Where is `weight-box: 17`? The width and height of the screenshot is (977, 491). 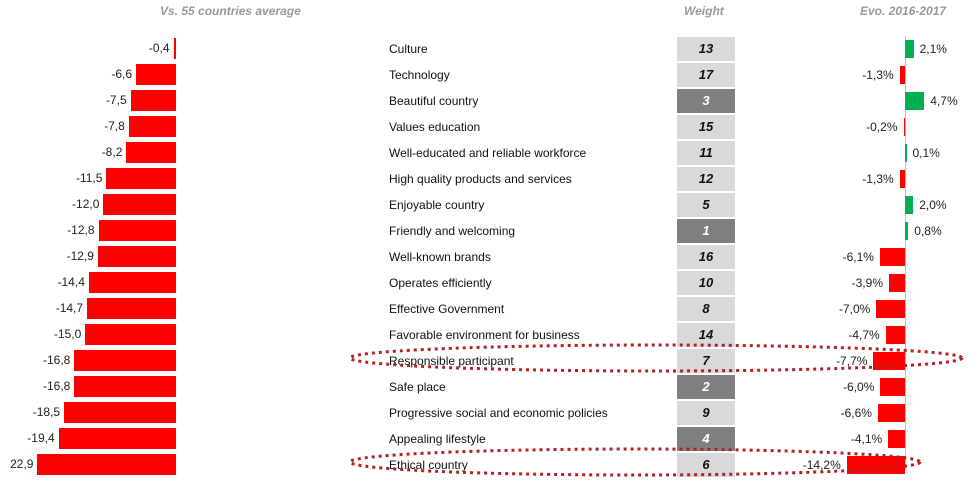
weight-box: 17 is located at coordinates (706, 75).